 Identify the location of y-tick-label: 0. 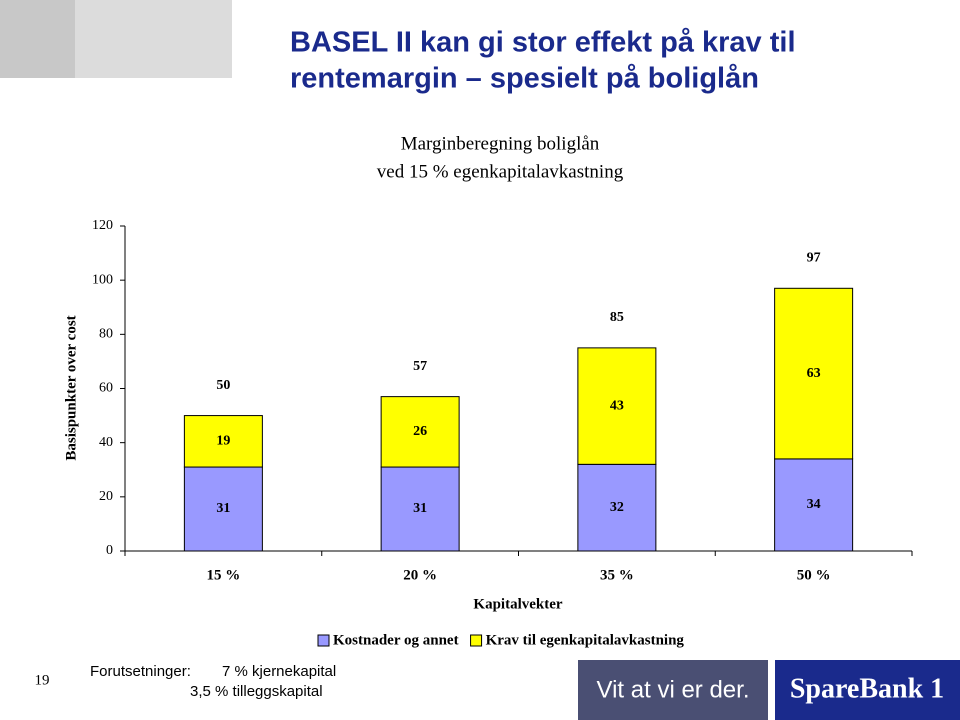
(109, 550).